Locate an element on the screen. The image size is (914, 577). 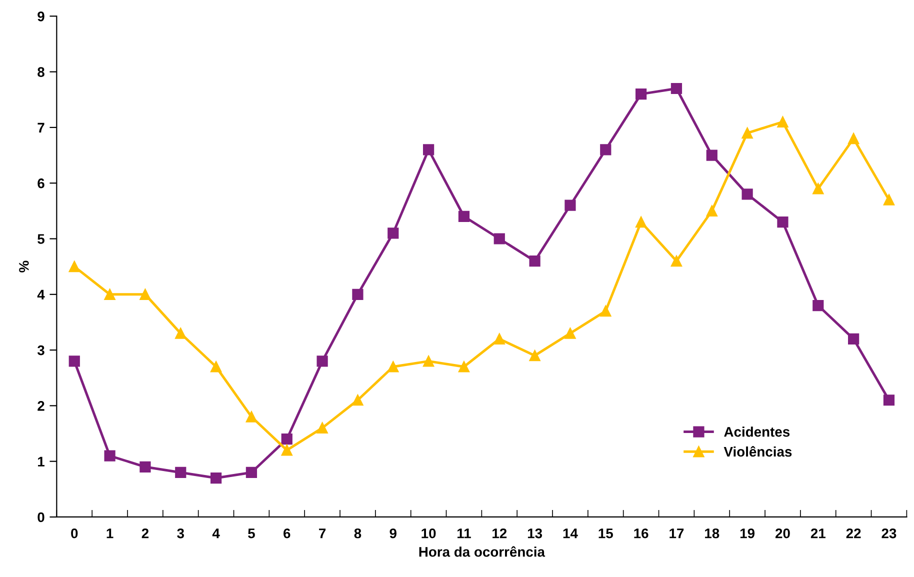
x-tick-label: 16 is located at coordinates (641, 533).